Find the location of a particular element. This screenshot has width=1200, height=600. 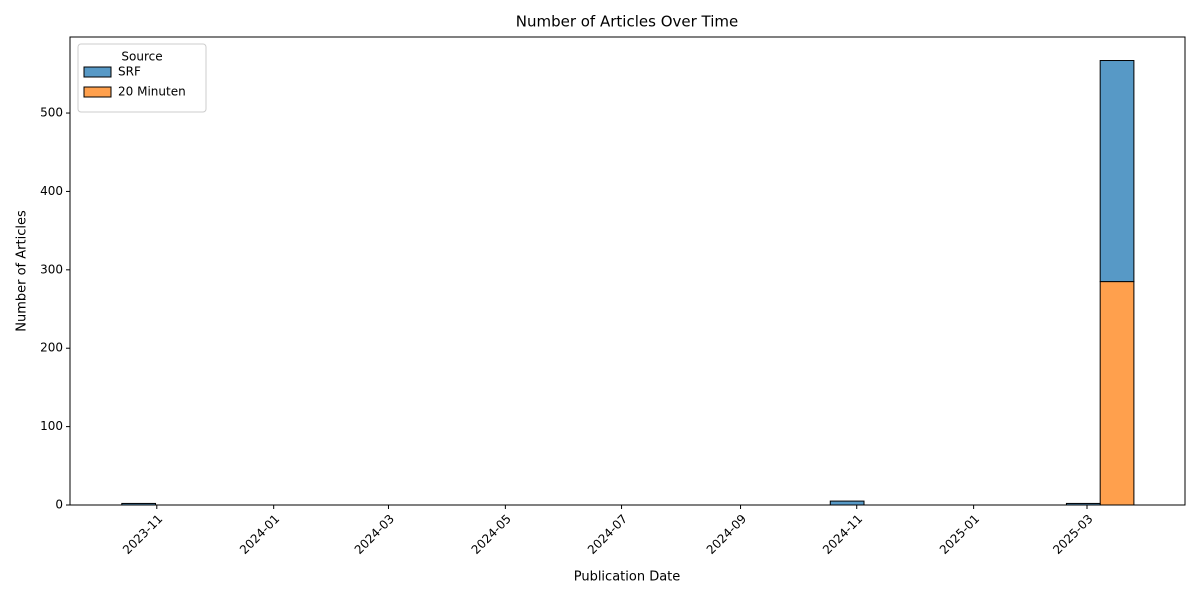

y-tick-label: 300 is located at coordinates (51, 269).